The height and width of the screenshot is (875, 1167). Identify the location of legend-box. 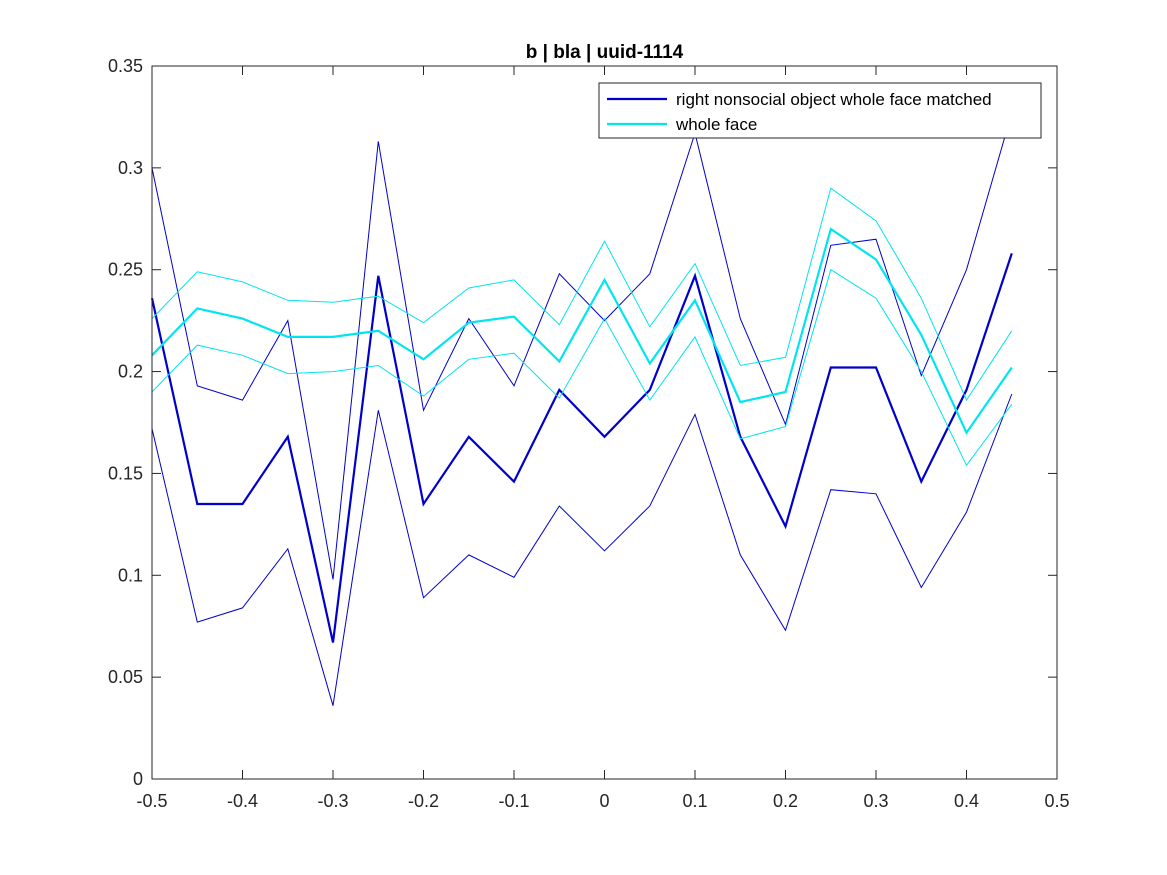
(820, 110).